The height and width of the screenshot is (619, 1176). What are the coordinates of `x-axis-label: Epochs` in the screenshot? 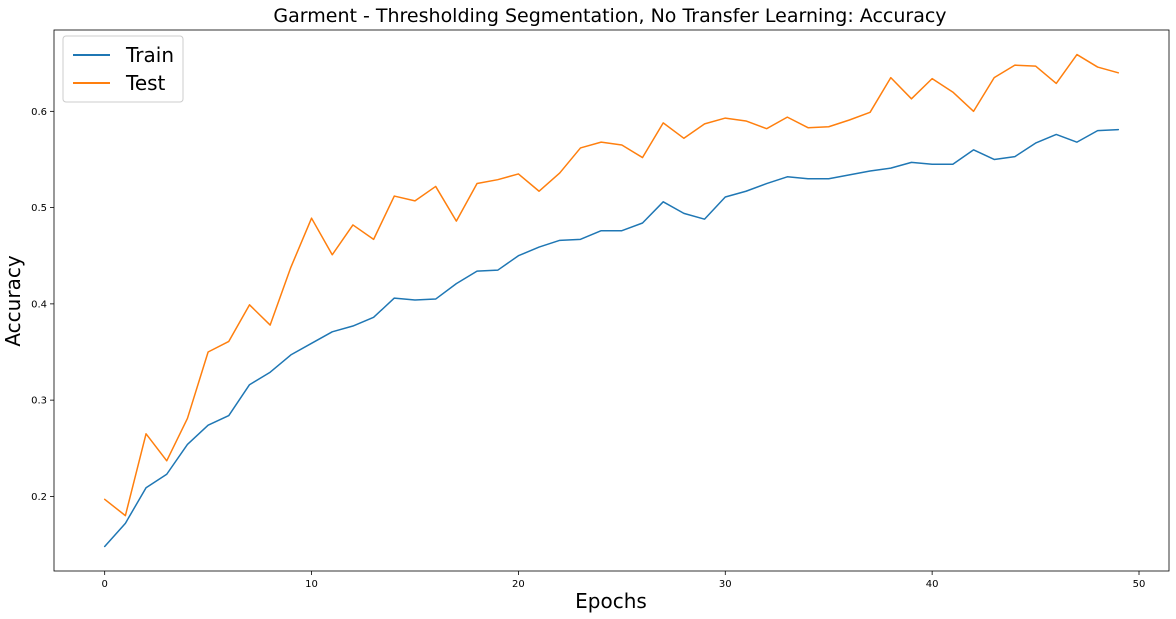 It's located at (611, 601).